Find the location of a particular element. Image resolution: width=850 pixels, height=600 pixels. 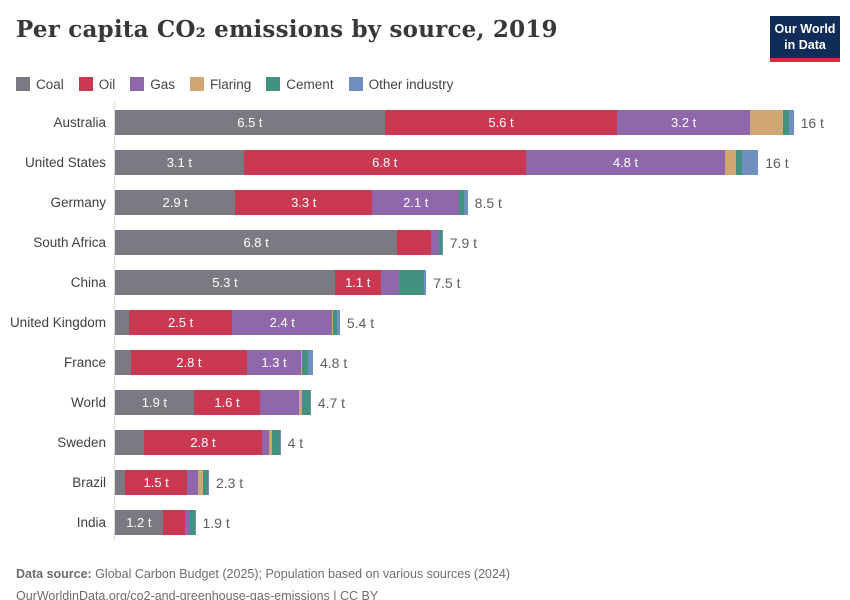

bar-segment-gas: 2.1 t is located at coordinates (416, 202).